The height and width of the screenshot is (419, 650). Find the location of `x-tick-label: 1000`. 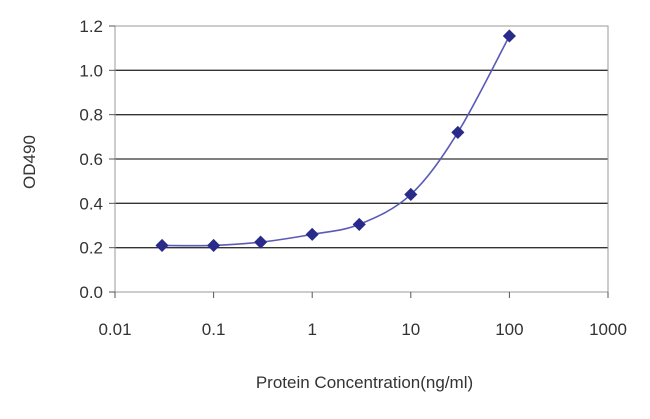

x-tick-label: 1000 is located at coordinates (608, 329).